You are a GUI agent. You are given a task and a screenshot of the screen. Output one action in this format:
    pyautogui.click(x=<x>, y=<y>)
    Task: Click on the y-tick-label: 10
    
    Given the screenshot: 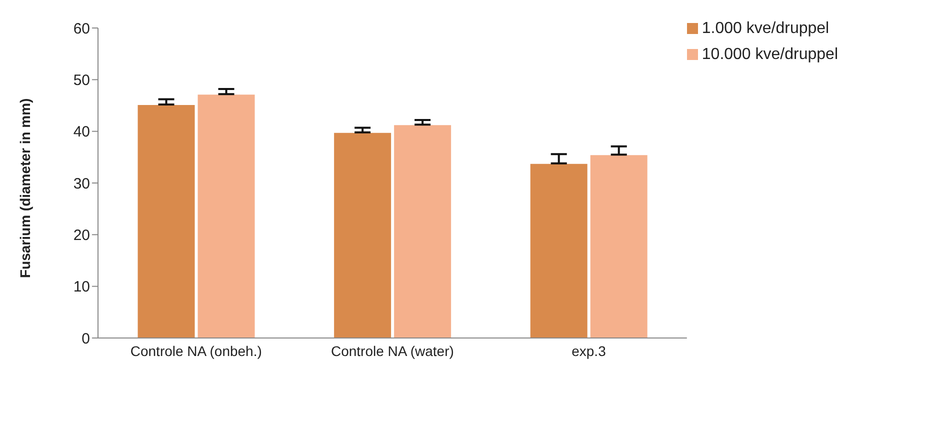 What is the action you would take?
    pyautogui.click(x=81, y=287)
    